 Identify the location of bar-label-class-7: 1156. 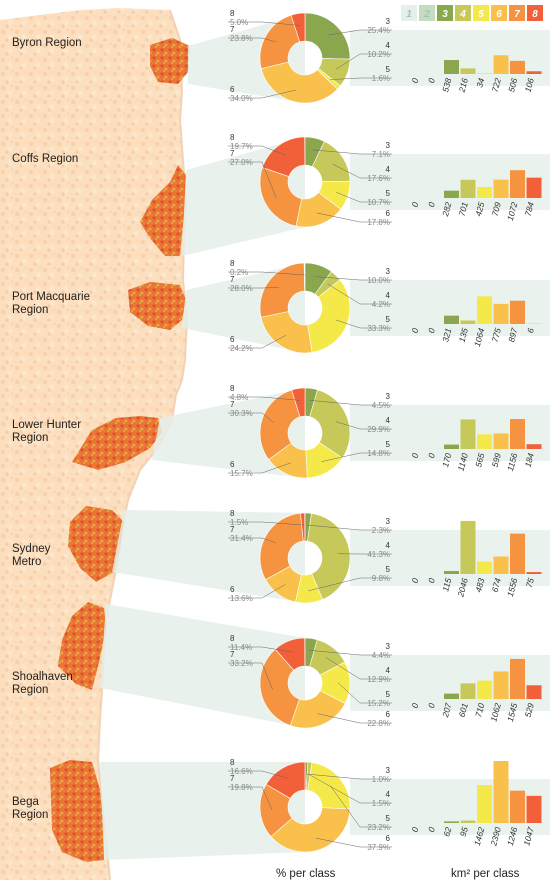
(512, 462).